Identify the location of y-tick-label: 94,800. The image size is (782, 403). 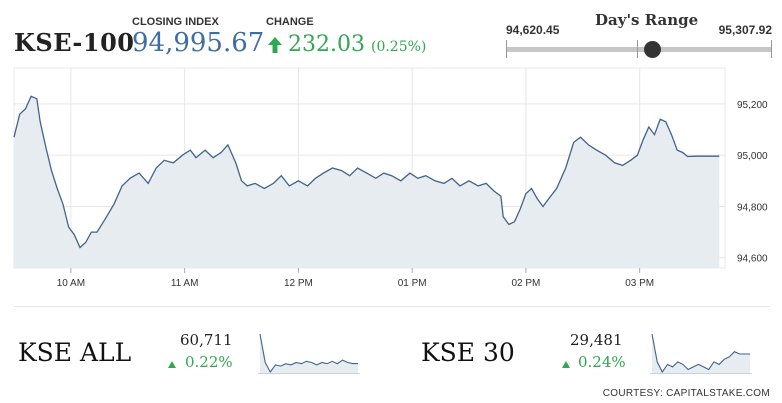
(752, 207).